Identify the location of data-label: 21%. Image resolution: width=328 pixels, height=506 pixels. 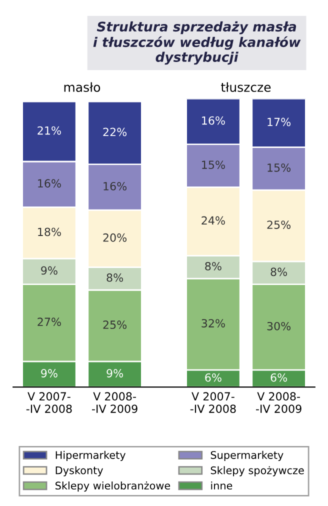
(49, 130).